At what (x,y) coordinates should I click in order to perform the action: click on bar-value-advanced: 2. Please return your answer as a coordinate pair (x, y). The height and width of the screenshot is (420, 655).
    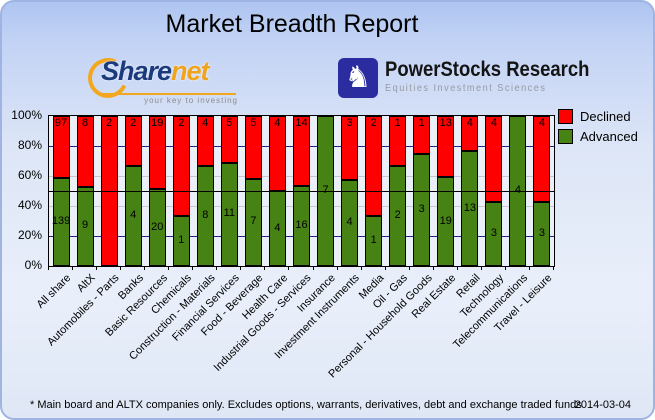
    Looking at the image, I should click on (397, 215).